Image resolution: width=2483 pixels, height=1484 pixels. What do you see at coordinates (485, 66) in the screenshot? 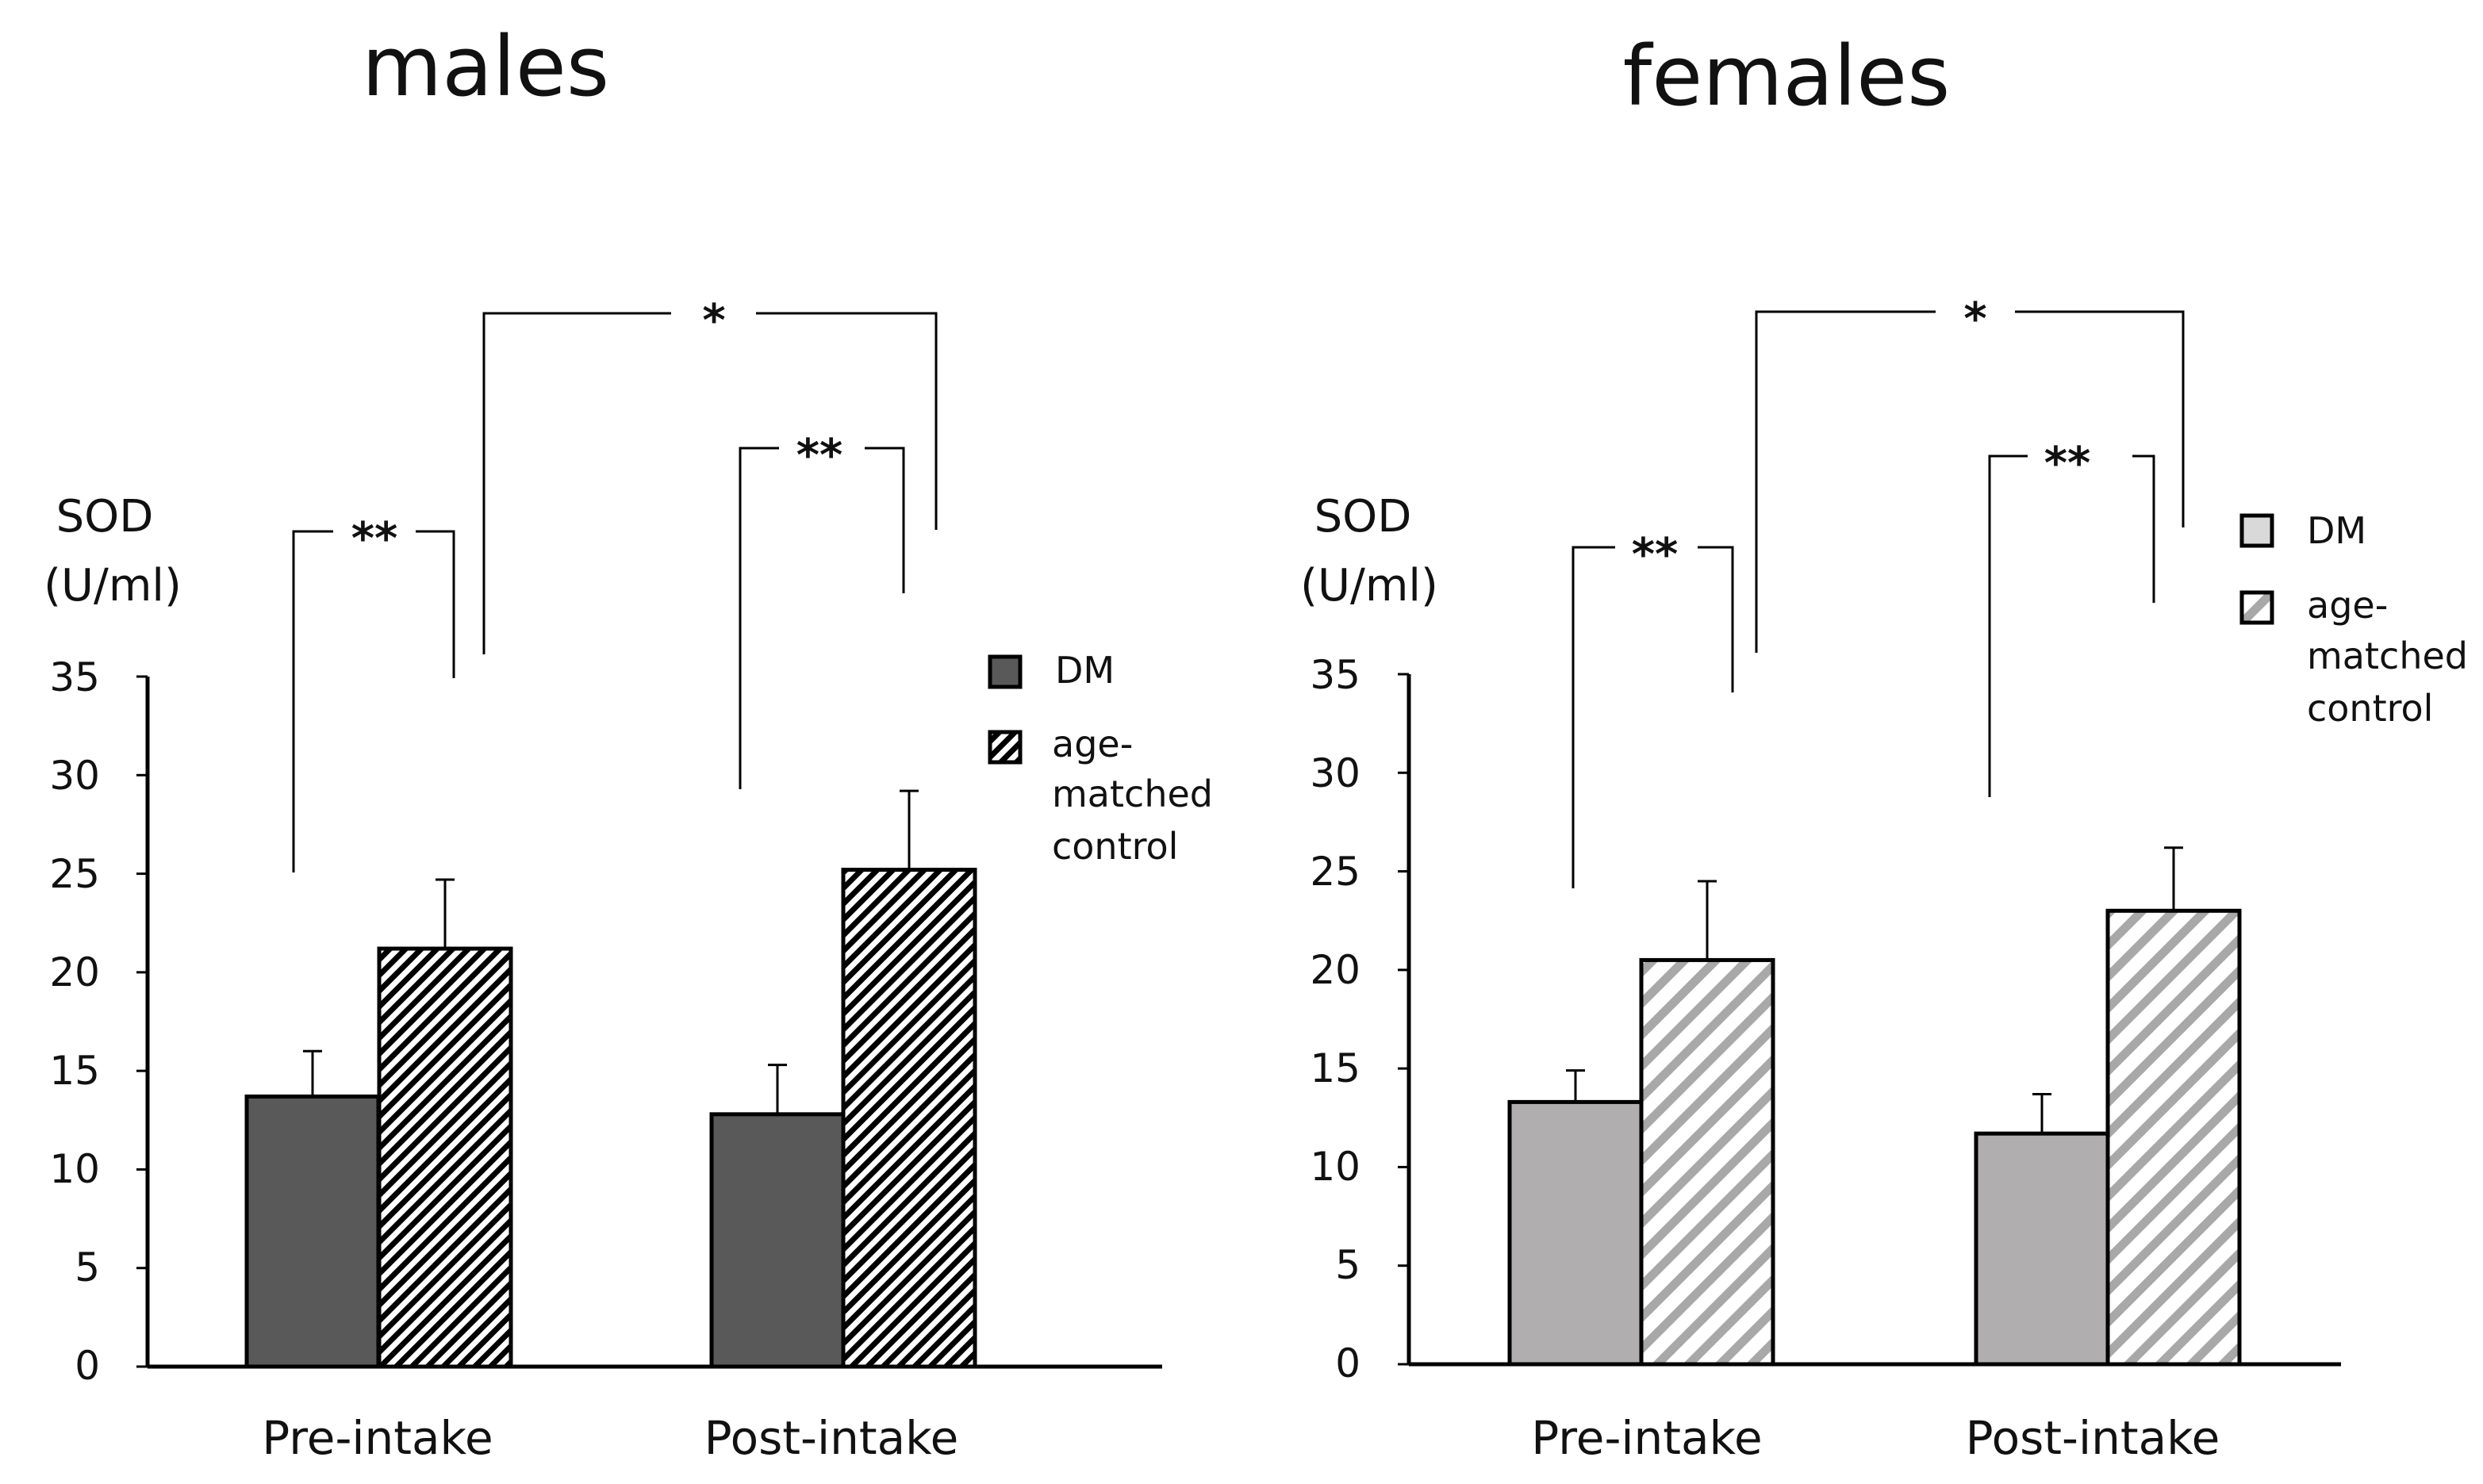
I see `panel-title: males` at bounding box center [485, 66].